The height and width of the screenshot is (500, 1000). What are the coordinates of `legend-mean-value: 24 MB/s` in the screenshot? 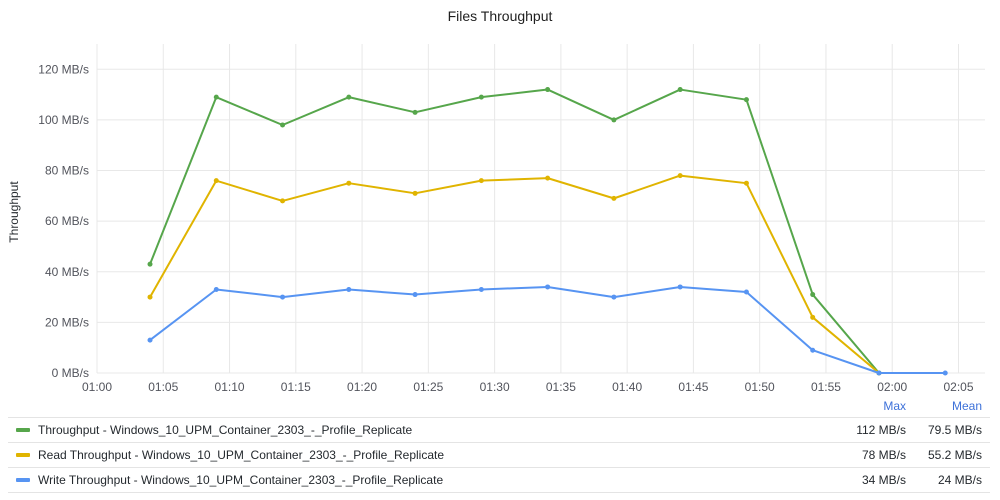 It's located at (959, 480).